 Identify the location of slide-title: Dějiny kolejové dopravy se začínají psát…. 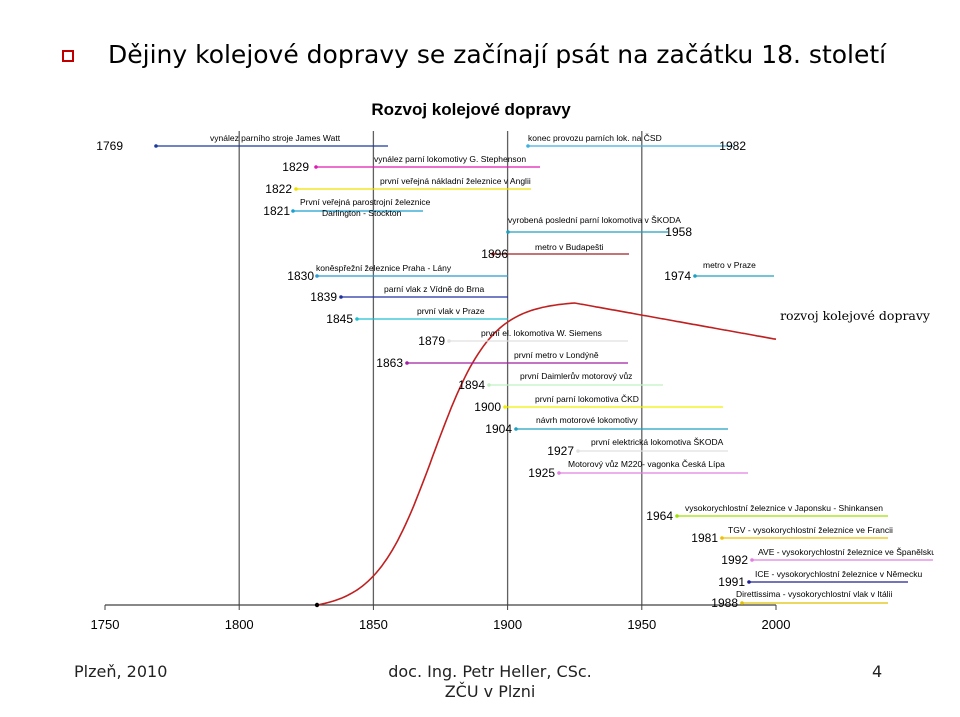
(497, 54).